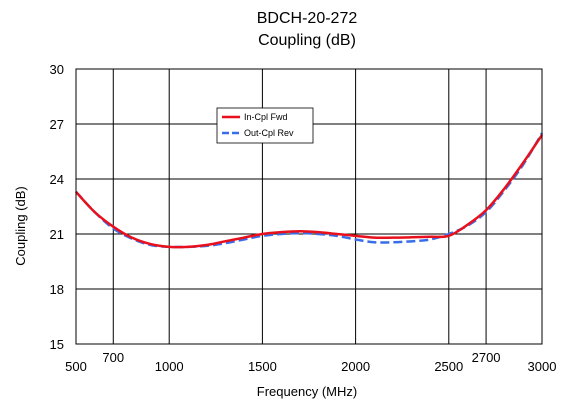 Image resolution: width=568 pixels, height=403 pixels. What do you see at coordinates (57, 179) in the screenshot?
I see `y-tick-label: 24` at bounding box center [57, 179].